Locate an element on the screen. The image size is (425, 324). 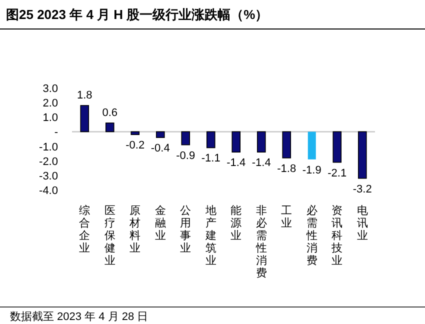
y-tick-label: 3.0 is located at coordinates (50, 89).